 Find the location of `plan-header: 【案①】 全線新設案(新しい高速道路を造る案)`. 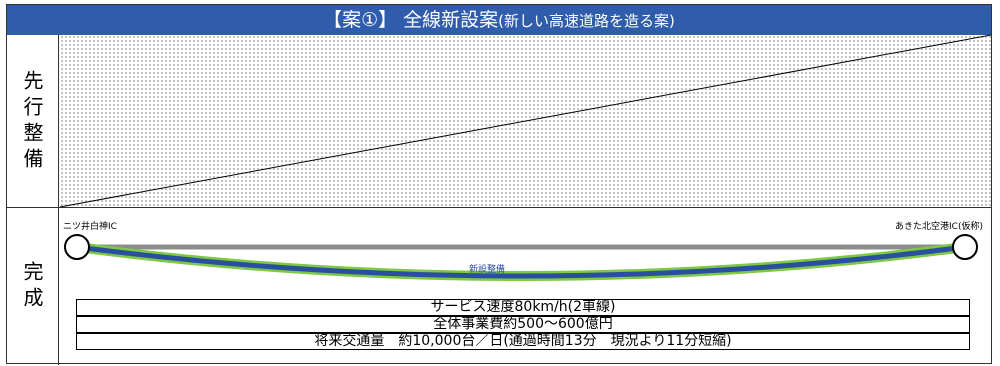

plan-header: 【案①】 全線新設案(新しい高速道路を造る案) is located at coordinates (499, 20).